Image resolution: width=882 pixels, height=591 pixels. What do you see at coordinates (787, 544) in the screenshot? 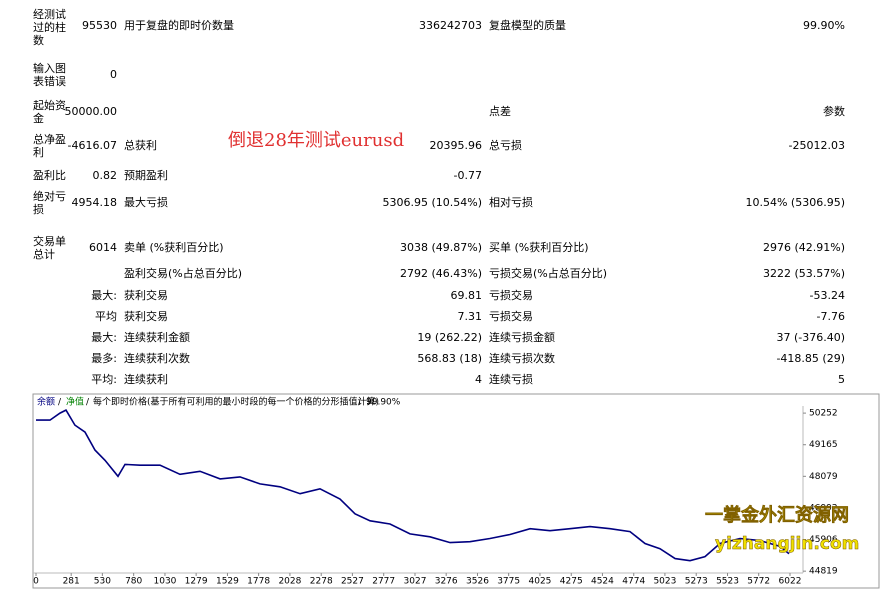
I see `watermark-url: yizhangjin.com` at bounding box center [787, 544].